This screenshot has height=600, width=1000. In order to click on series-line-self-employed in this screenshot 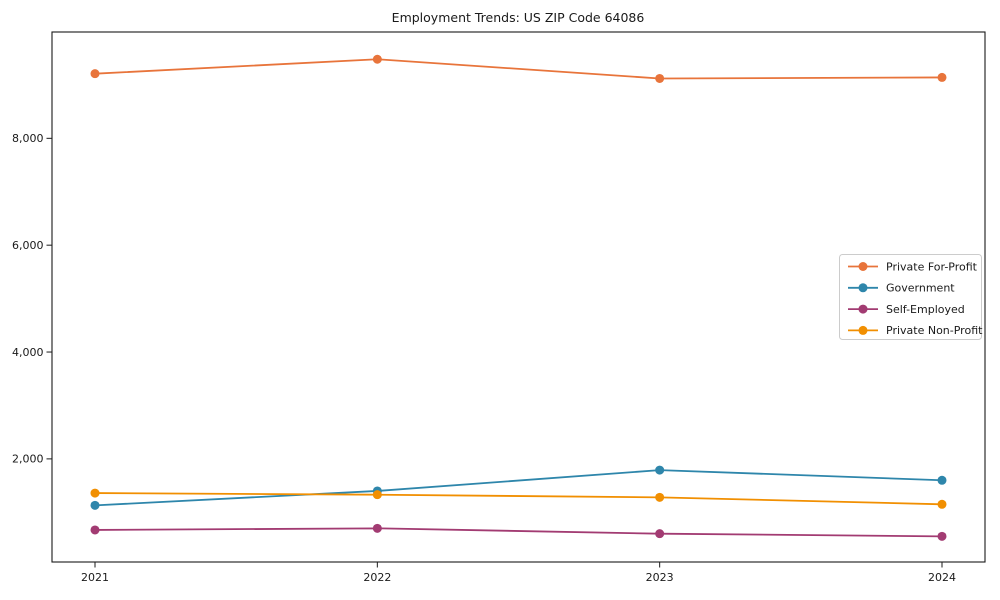, I will do `click(518, 532)`.